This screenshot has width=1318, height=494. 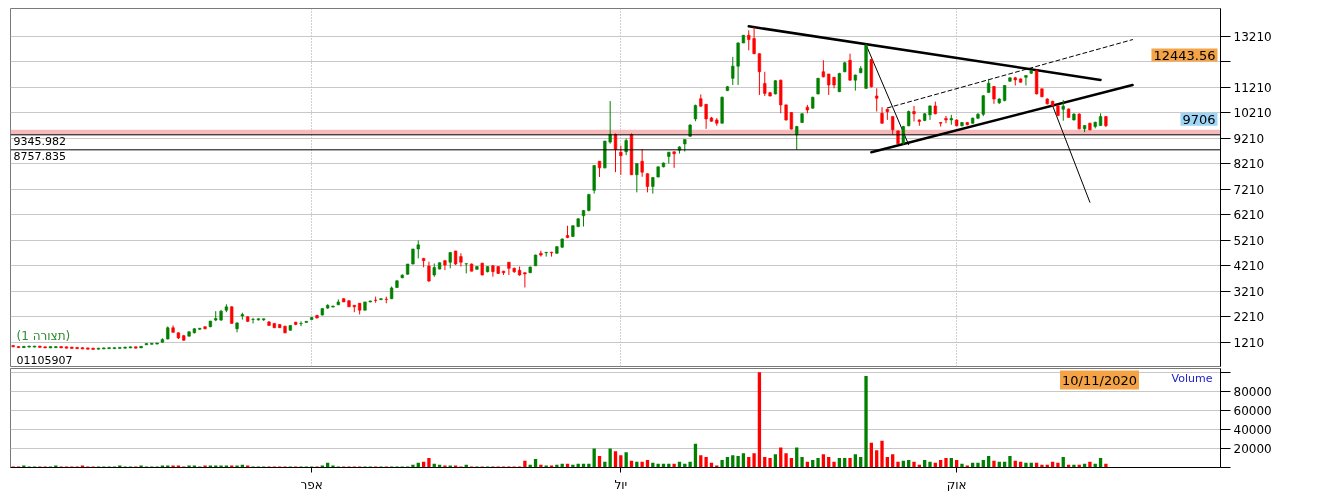 What do you see at coordinates (621, 484) in the screenshot?
I see `x-tick-label: יול` at bounding box center [621, 484].